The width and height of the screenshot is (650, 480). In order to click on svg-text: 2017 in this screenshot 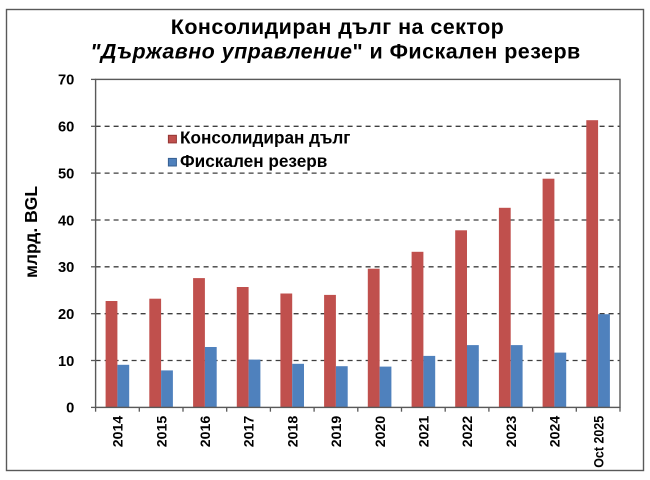, I will do `click(249, 432)`.